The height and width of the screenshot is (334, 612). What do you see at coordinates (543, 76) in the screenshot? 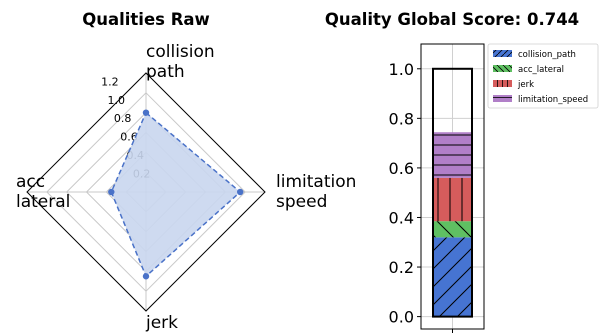
I see `legend-box` at bounding box center [543, 76].